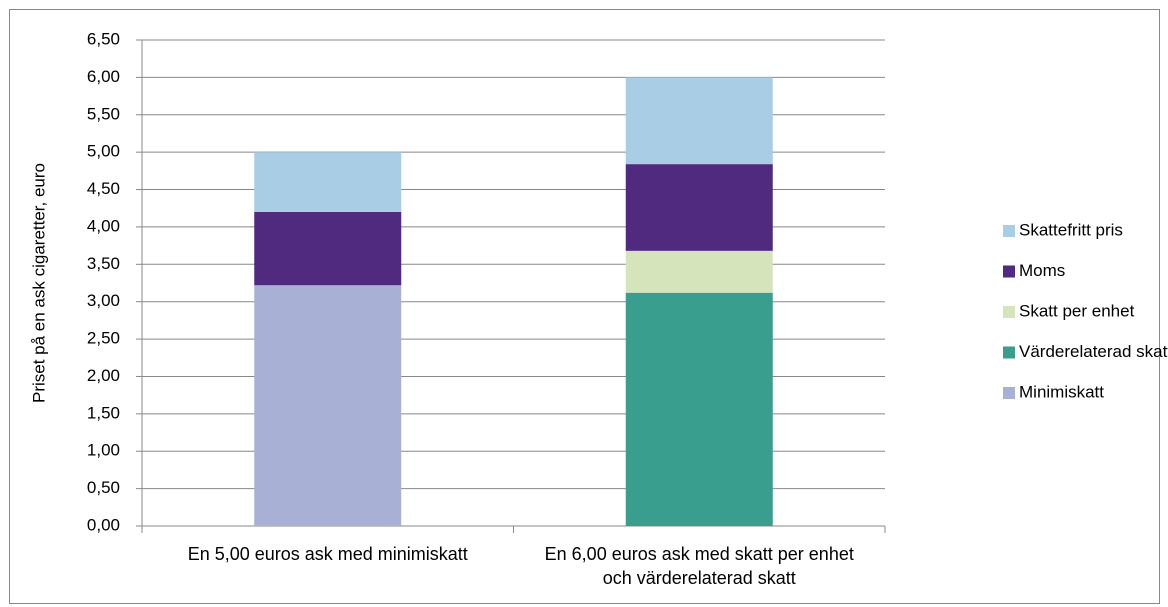 This screenshot has width=1168, height=607. What do you see at coordinates (103, 300) in the screenshot?
I see `y-tick-label: 3,00` at bounding box center [103, 300].